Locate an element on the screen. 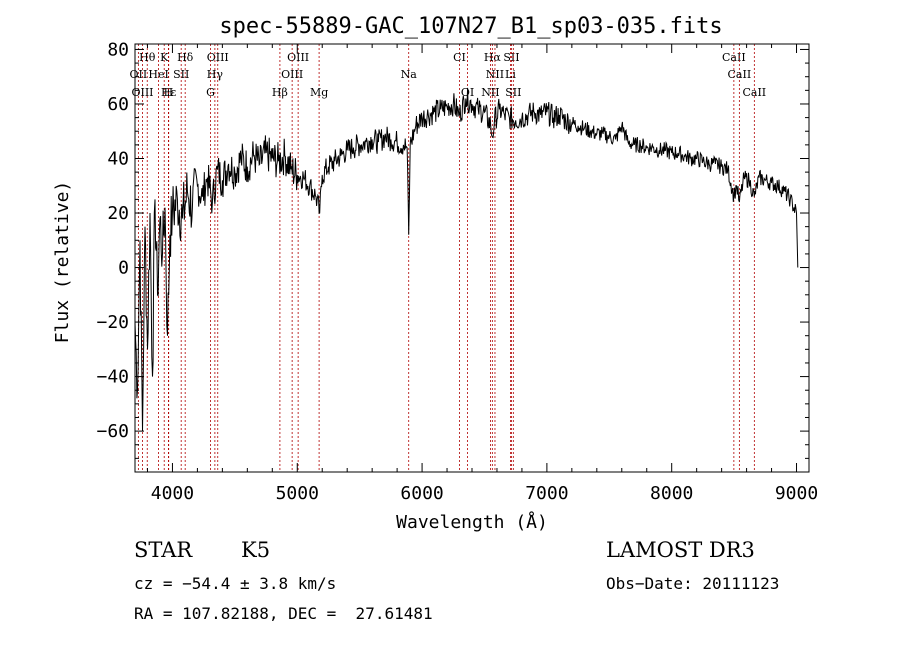 The width and height of the screenshot is (900, 649). y-tick-label--60: −60 is located at coordinates (112, 431).